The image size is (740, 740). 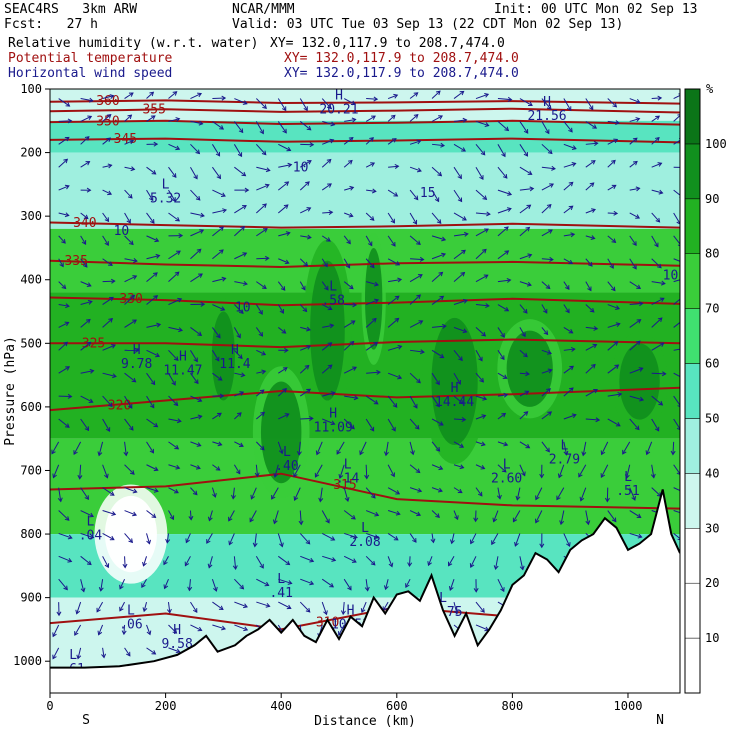 What do you see at coordinates (133, 43) in the screenshot?
I see `field-label-rh: Relative humidity (w.r.t. water)` at bounding box center [133, 43].